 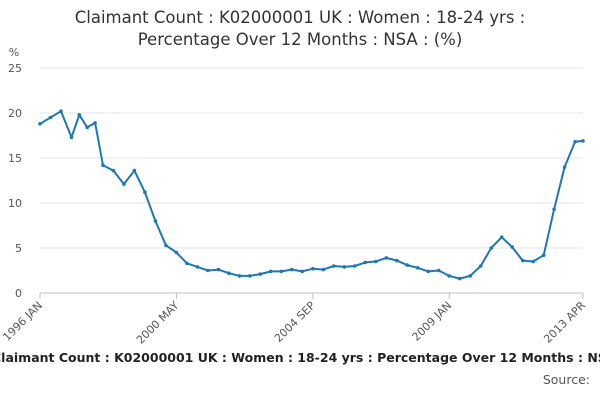 What do you see at coordinates (15, 68) in the screenshot?
I see `y-tick-label: 25` at bounding box center [15, 68].